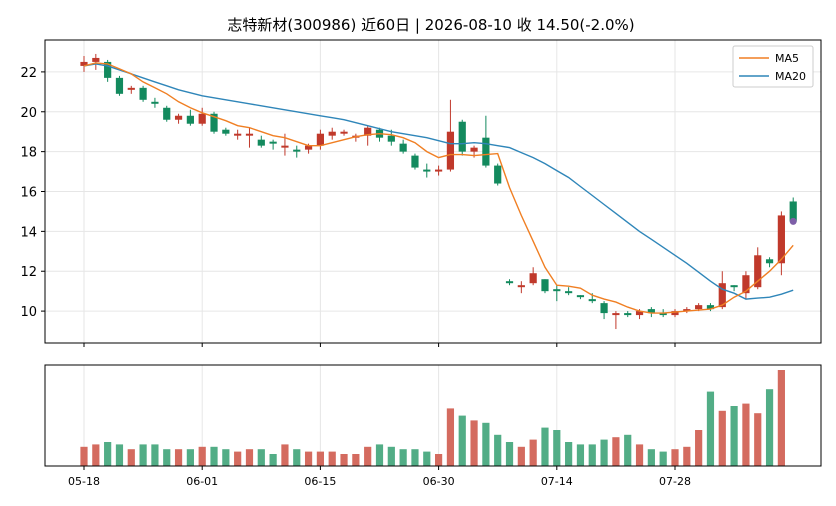 This screenshot has height=506, width=836. Describe the element at coordinates (84, 481) in the screenshot. I see `x-tick-label: 05-18` at that location.